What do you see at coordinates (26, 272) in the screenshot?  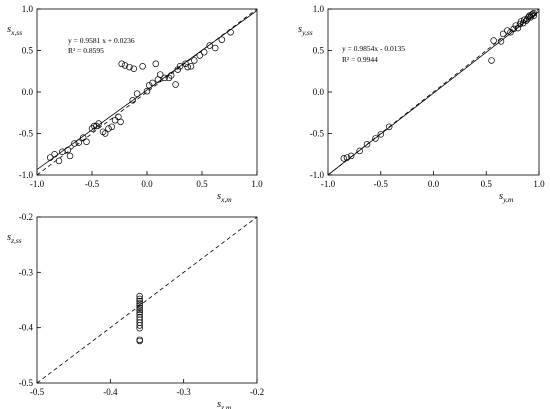 I see `y-tick-label: -0.3` at bounding box center [26, 272].